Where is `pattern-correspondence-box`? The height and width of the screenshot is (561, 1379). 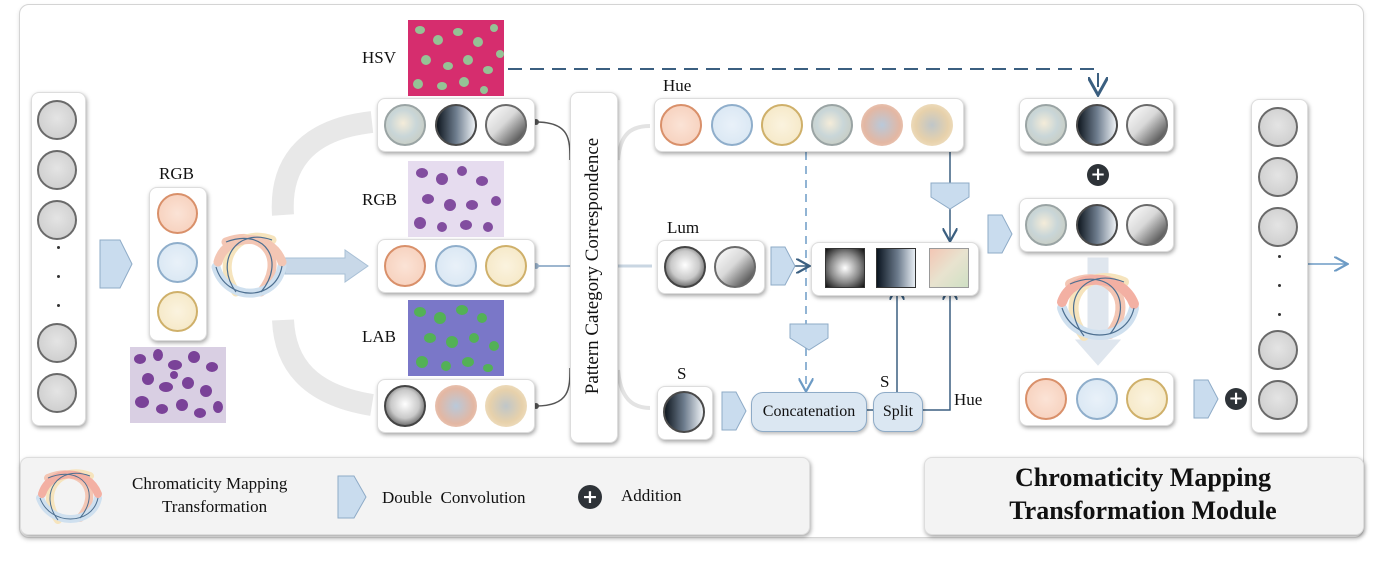
pattern-correspondence-box is located at coordinates (594, 267).